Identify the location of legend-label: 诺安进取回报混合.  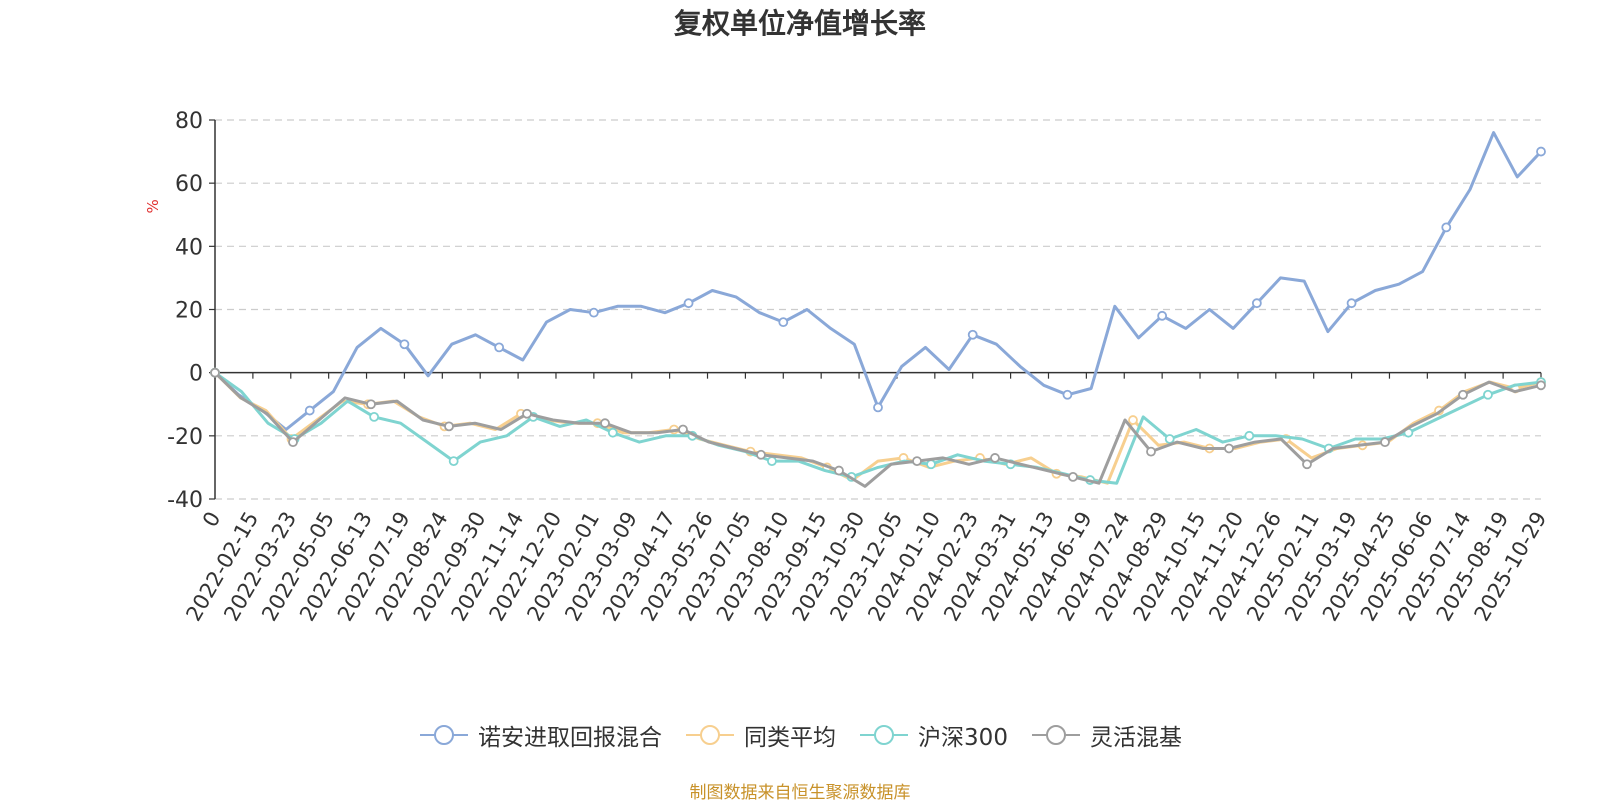
(570, 738).